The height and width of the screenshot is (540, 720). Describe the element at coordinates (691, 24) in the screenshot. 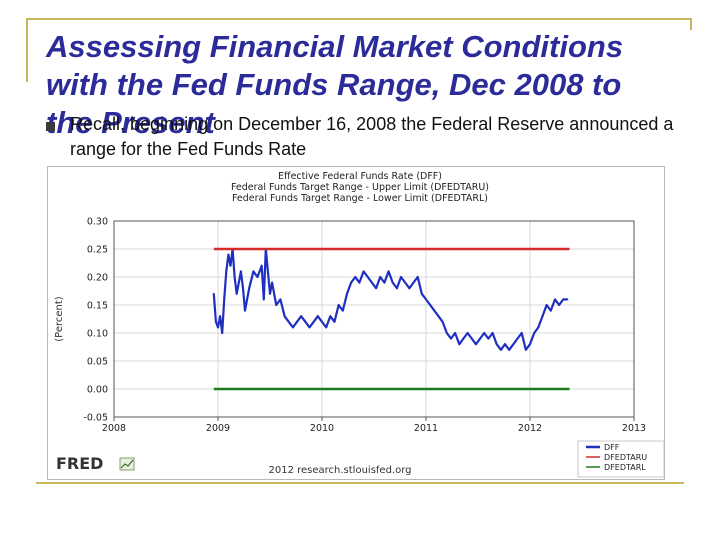

I see `slide-frame-right` at that location.